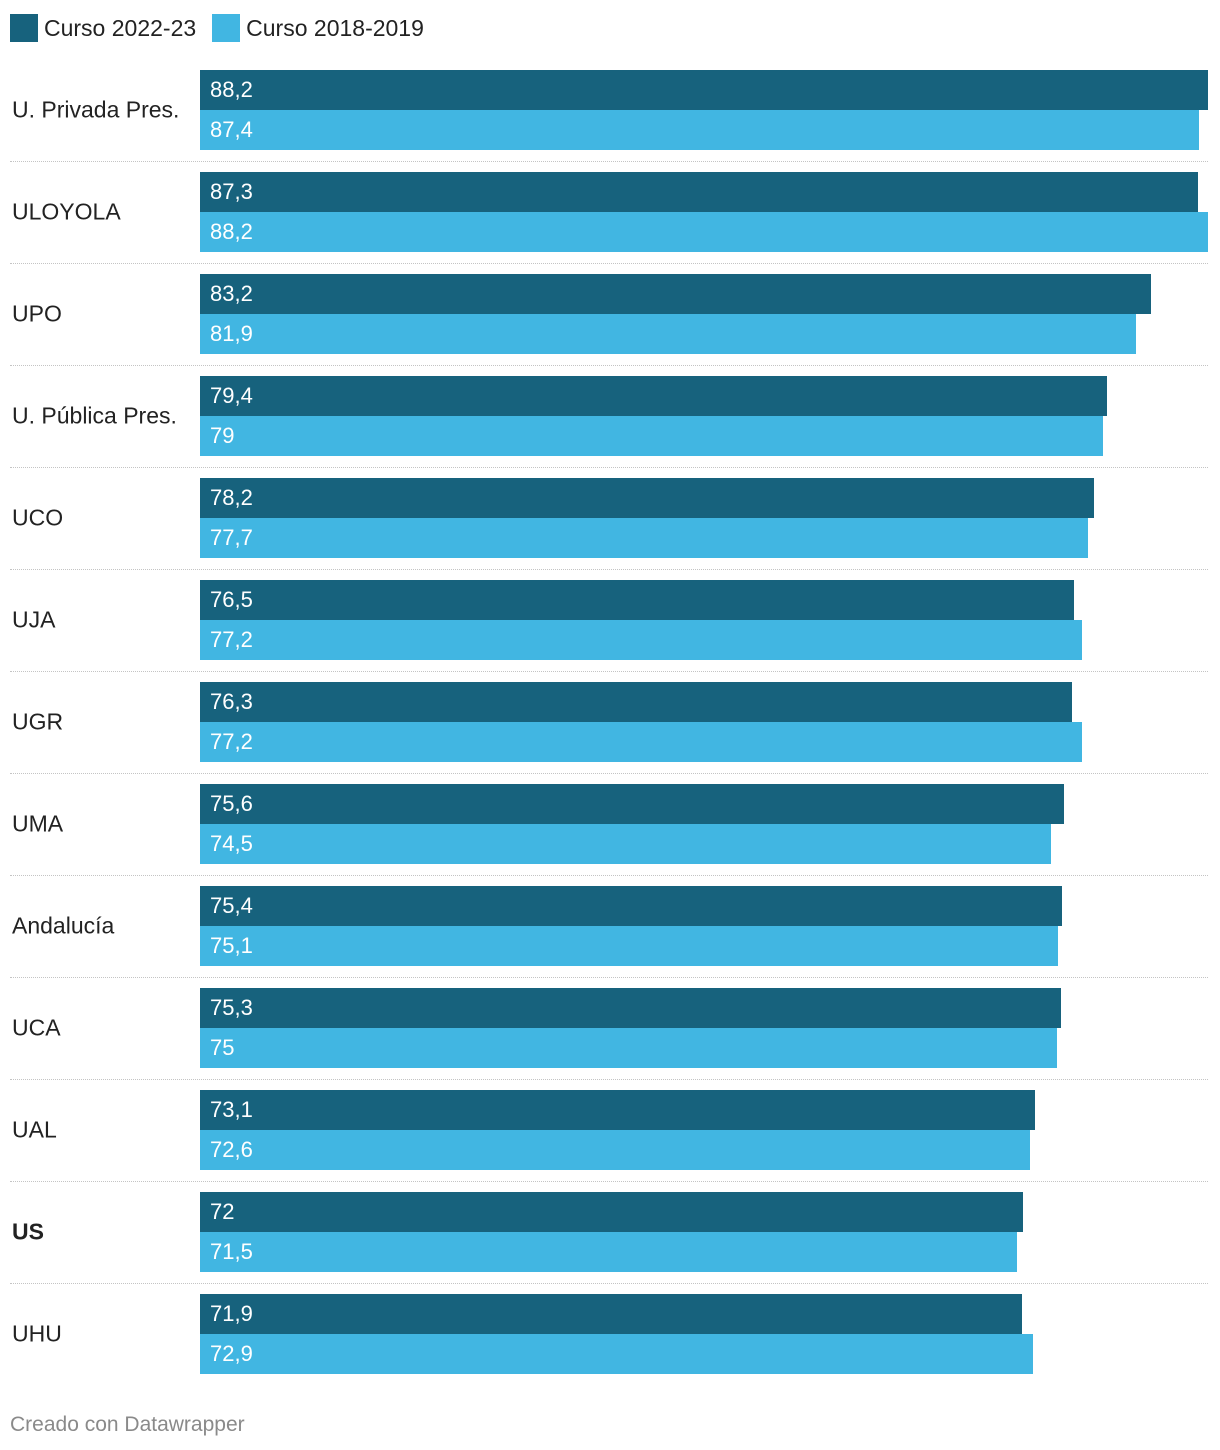 This screenshot has height=1450, width=1220. I want to click on bar-series-1: 83,2, so click(675, 294).